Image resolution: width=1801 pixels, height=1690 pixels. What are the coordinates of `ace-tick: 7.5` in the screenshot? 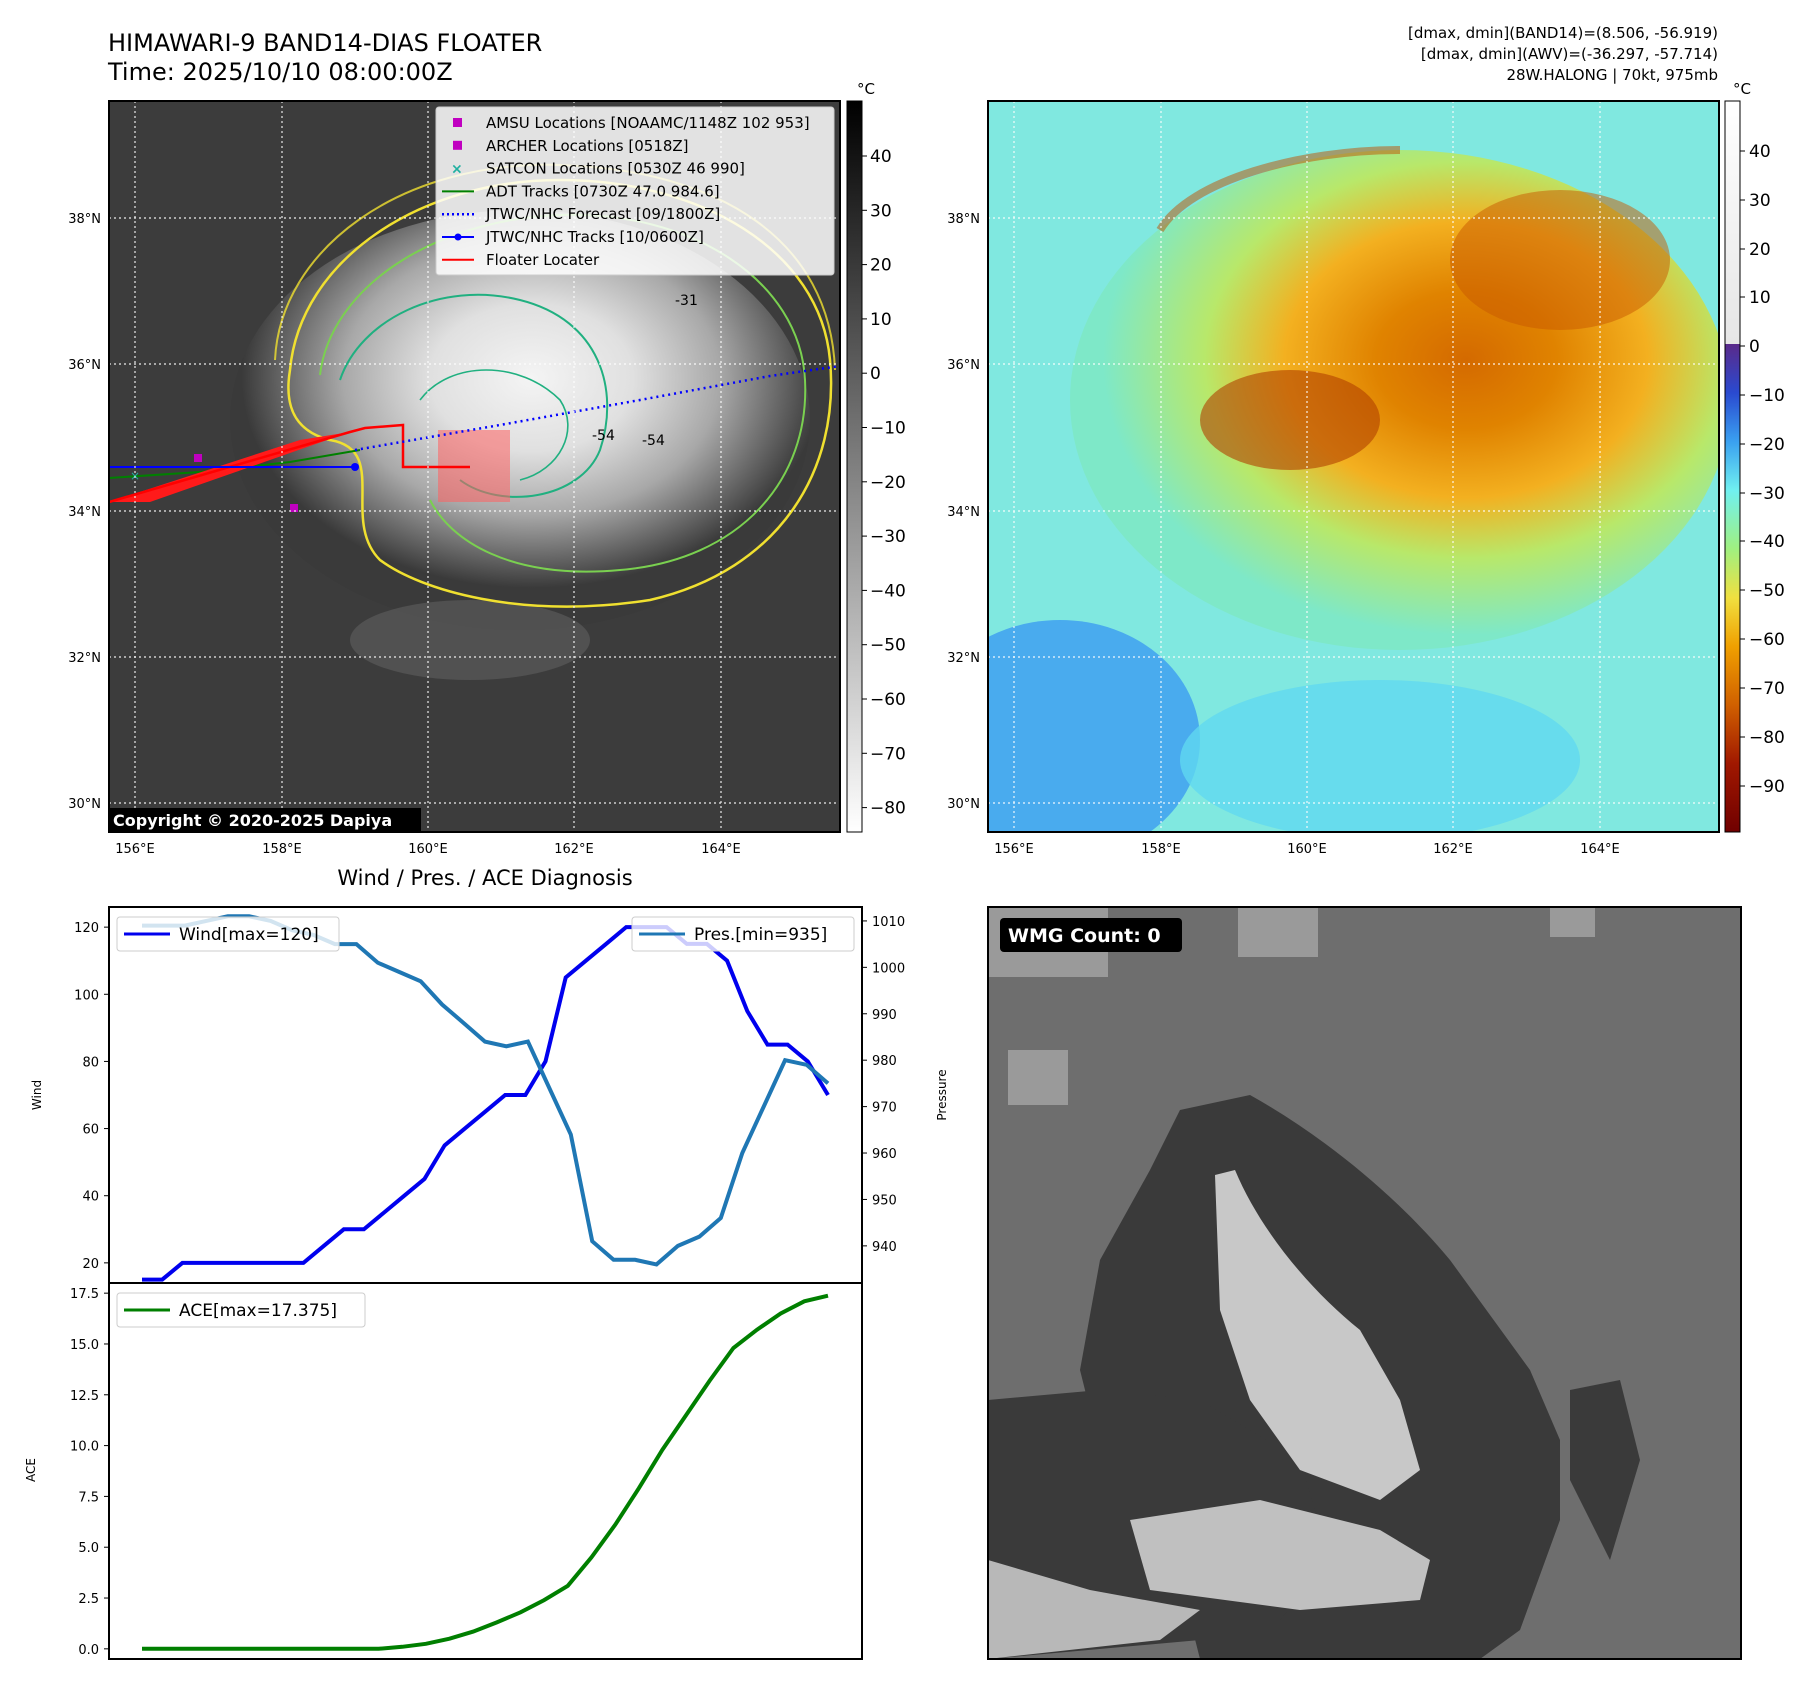 It's located at (88, 1497).